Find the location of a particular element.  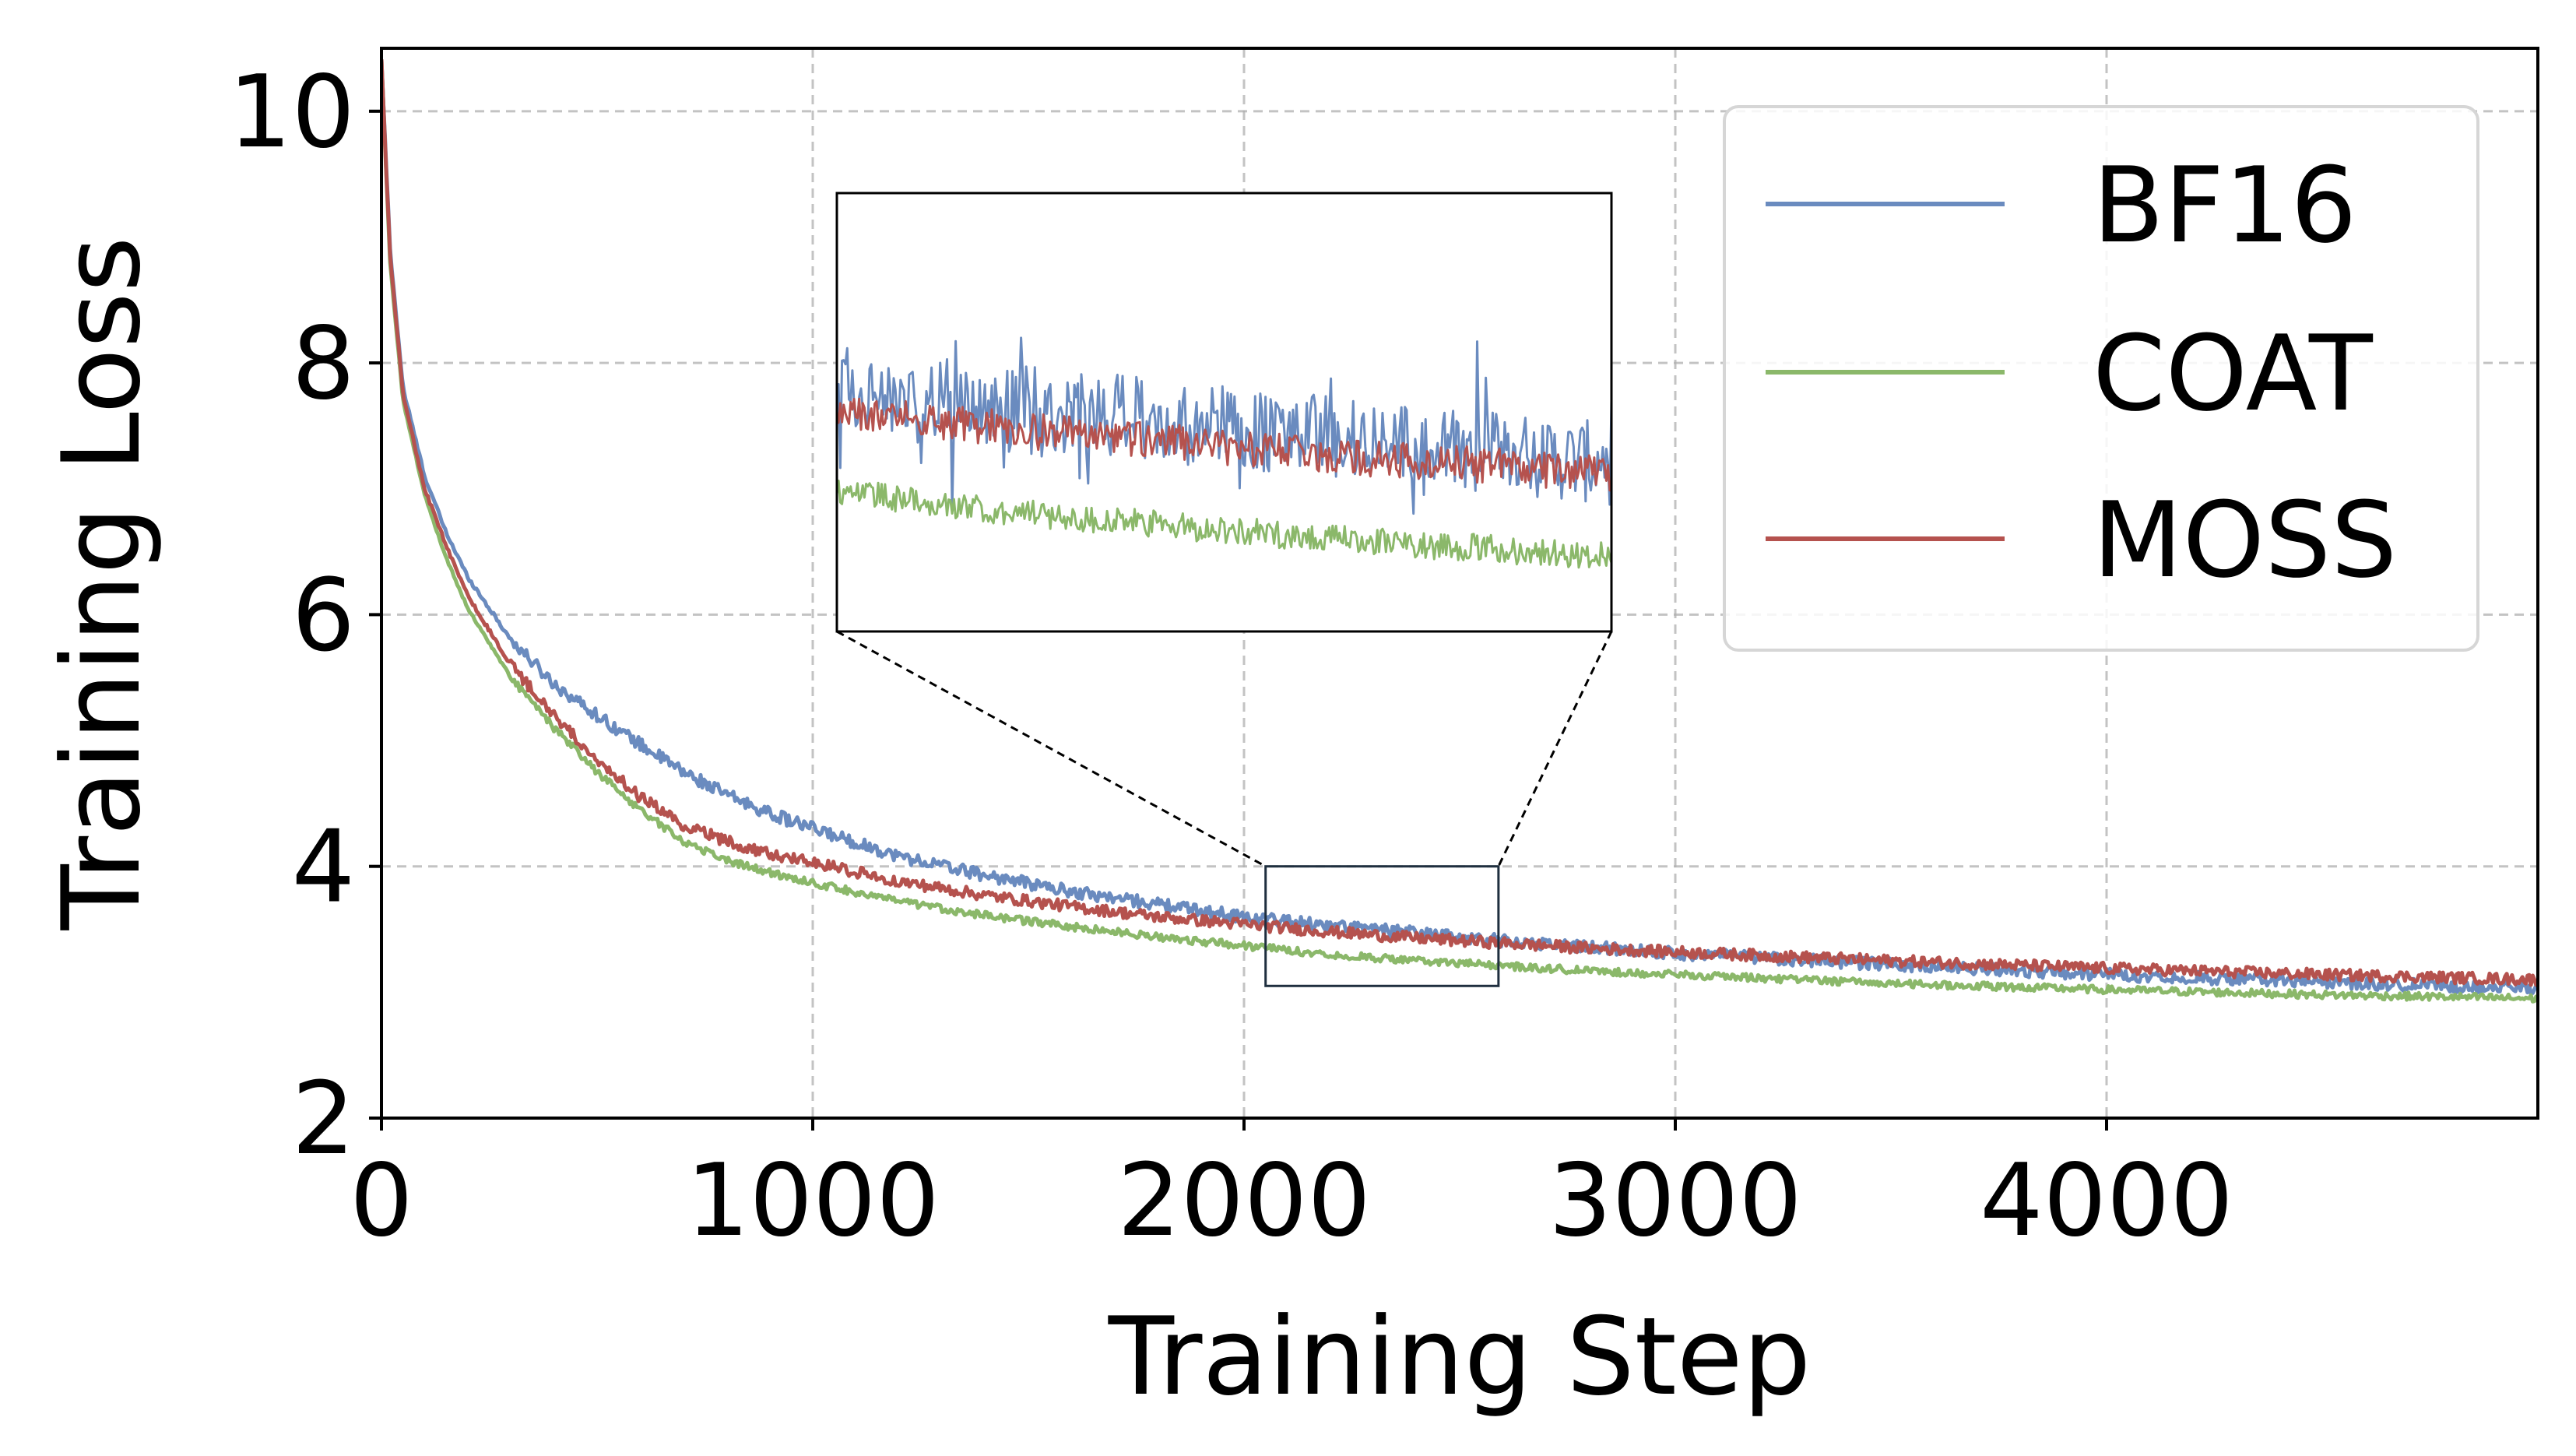

zoom-connector-left is located at coordinates (1051, 749).